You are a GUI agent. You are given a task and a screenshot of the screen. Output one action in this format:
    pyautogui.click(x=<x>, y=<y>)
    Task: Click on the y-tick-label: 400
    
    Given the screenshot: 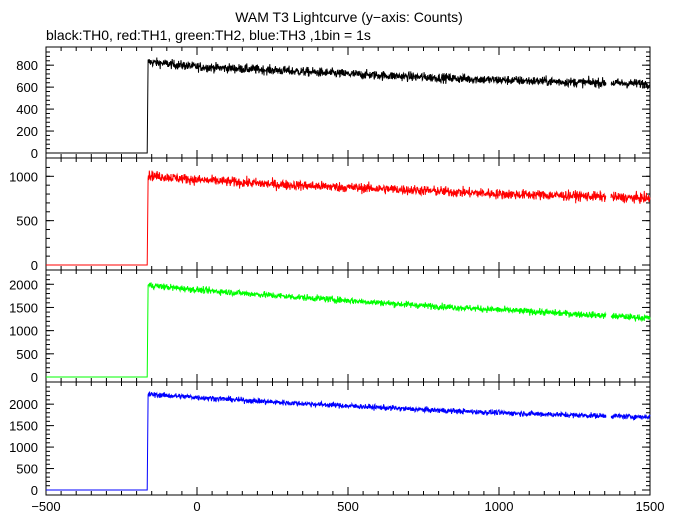 What is the action you would take?
    pyautogui.click(x=27, y=109)
    